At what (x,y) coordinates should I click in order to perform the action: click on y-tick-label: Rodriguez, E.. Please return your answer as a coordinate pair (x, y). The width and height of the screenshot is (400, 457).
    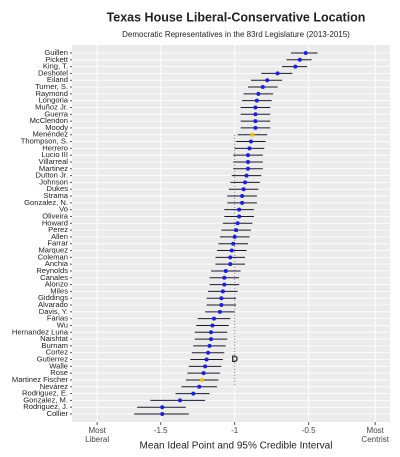
    Looking at the image, I should click on (45, 393).